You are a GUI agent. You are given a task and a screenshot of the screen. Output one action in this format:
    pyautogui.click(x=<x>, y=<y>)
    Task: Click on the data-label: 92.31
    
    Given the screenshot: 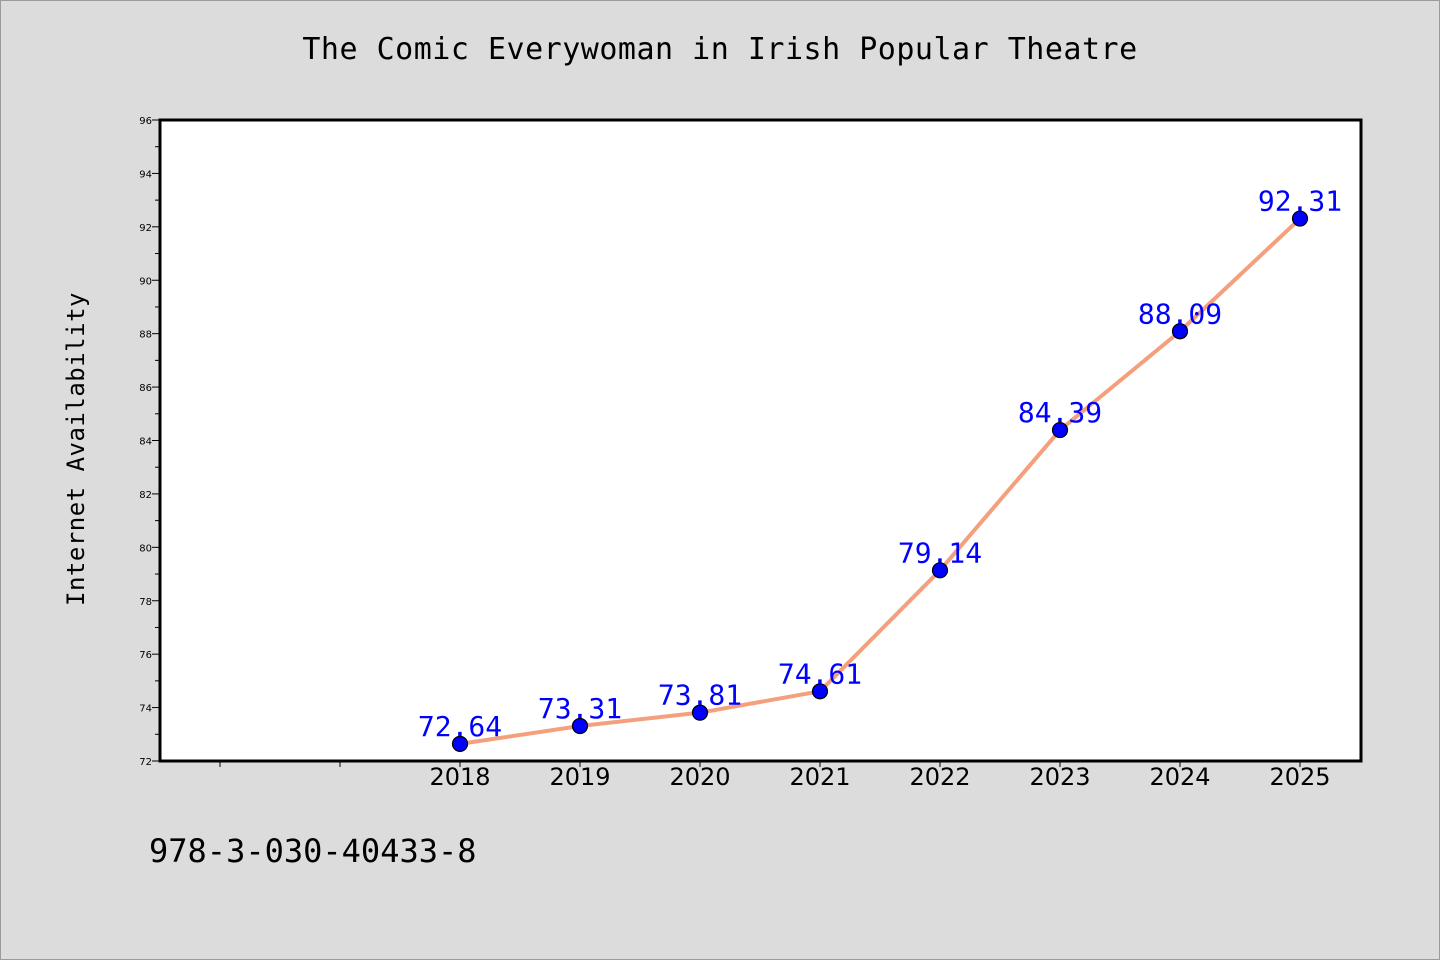 What is the action you would take?
    pyautogui.click(x=1300, y=201)
    